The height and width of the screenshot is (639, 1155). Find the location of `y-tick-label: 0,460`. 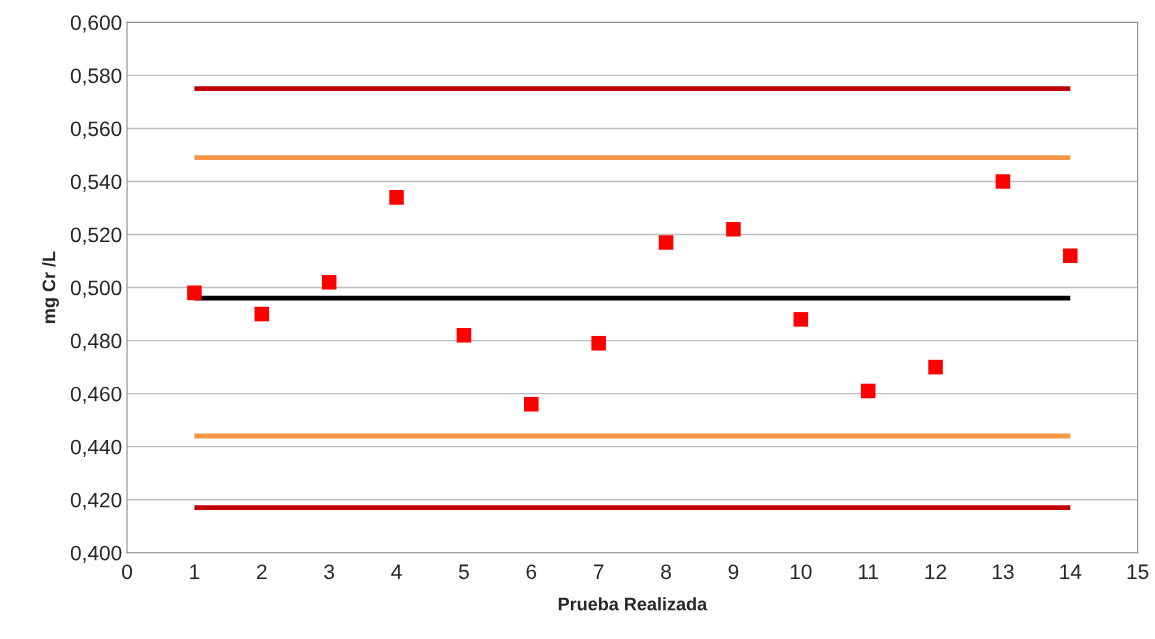

y-tick-label: 0,460 is located at coordinates (96, 395).